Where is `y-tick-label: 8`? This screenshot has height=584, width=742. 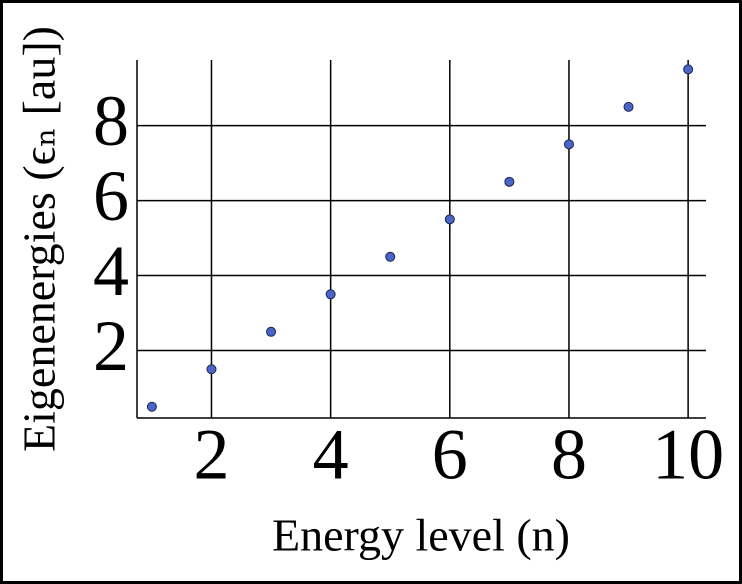 y-tick-label: 8 is located at coordinates (111, 121).